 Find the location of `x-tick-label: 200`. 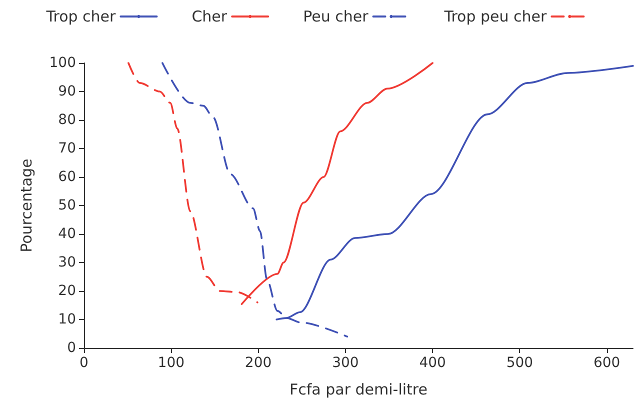

x-tick-label: 200 is located at coordinates (258, 363).